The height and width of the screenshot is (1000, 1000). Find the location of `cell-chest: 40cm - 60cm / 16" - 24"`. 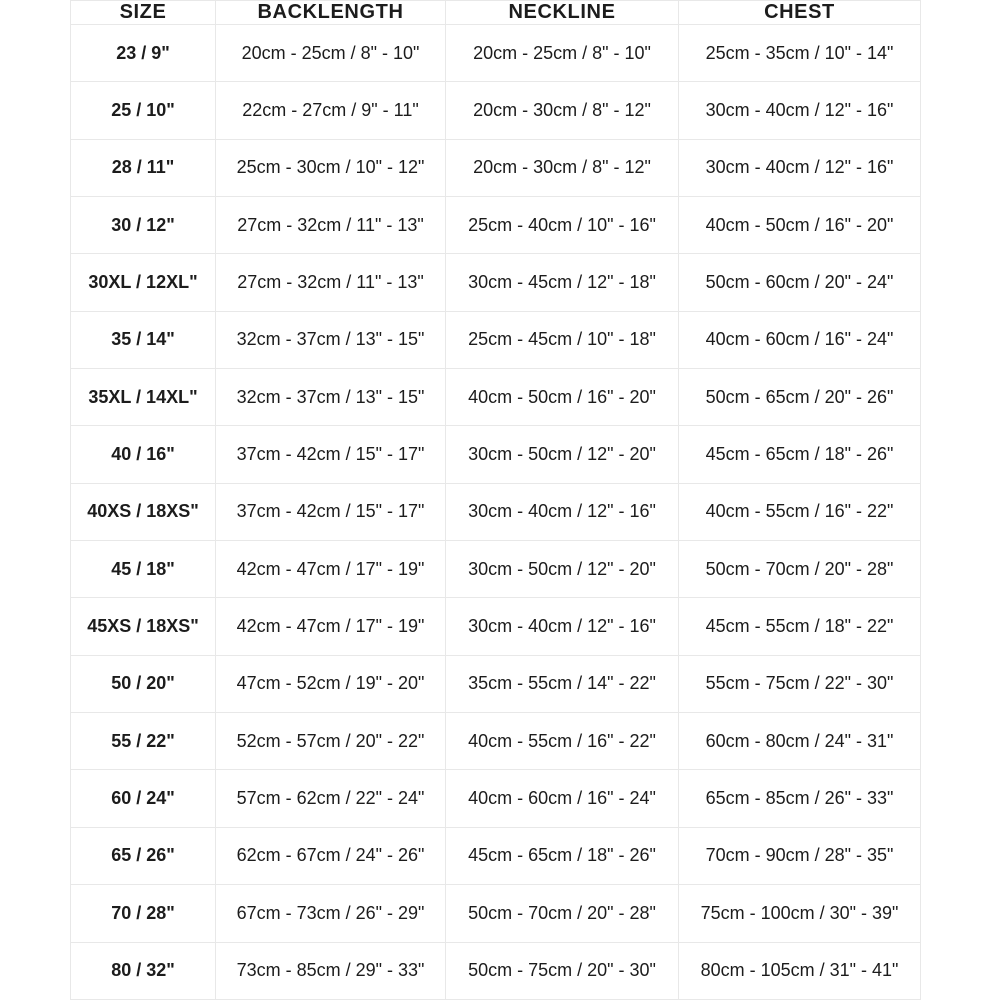

cell-chest: 40cm - 60cm / 16" - 24" is located at coordinates (799, 340).